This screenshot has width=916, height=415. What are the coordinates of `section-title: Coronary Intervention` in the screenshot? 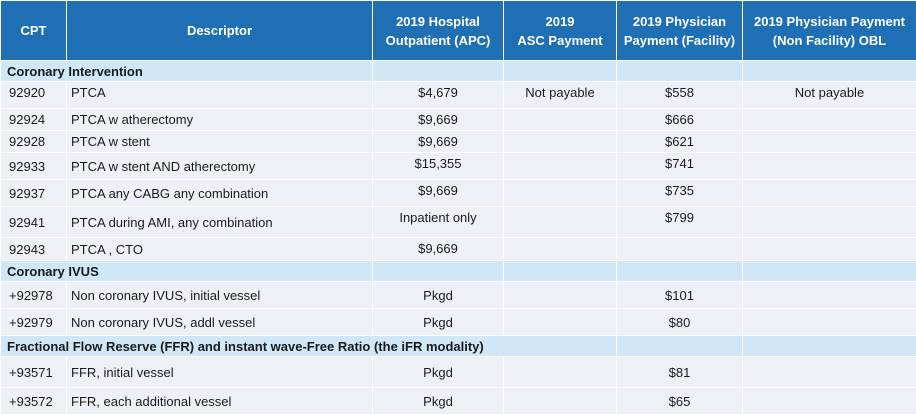 It's located at (186, 71).